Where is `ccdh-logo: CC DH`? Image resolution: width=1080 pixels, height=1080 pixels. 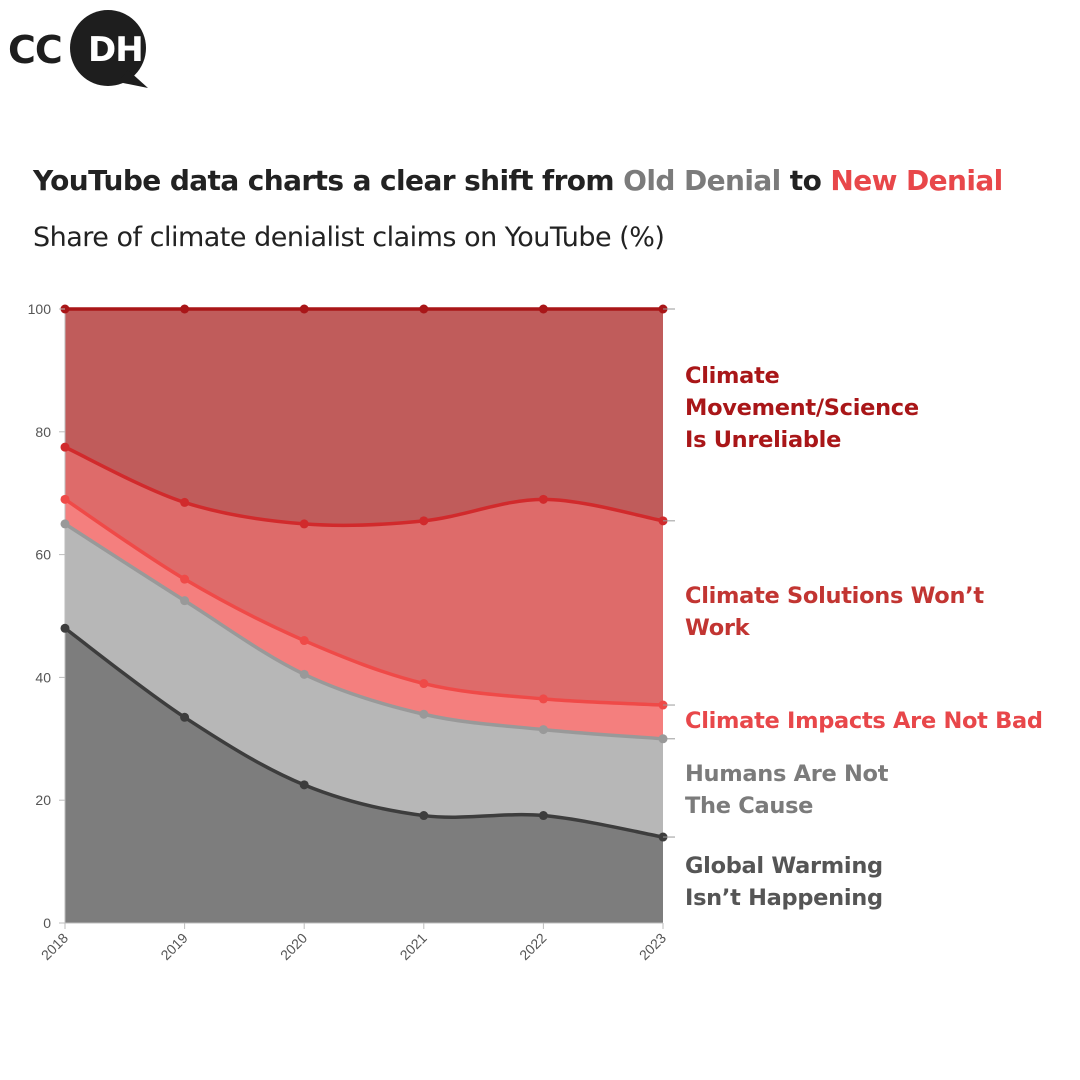 ccdh-logo: CC DH is located at coordinates (78, 50).